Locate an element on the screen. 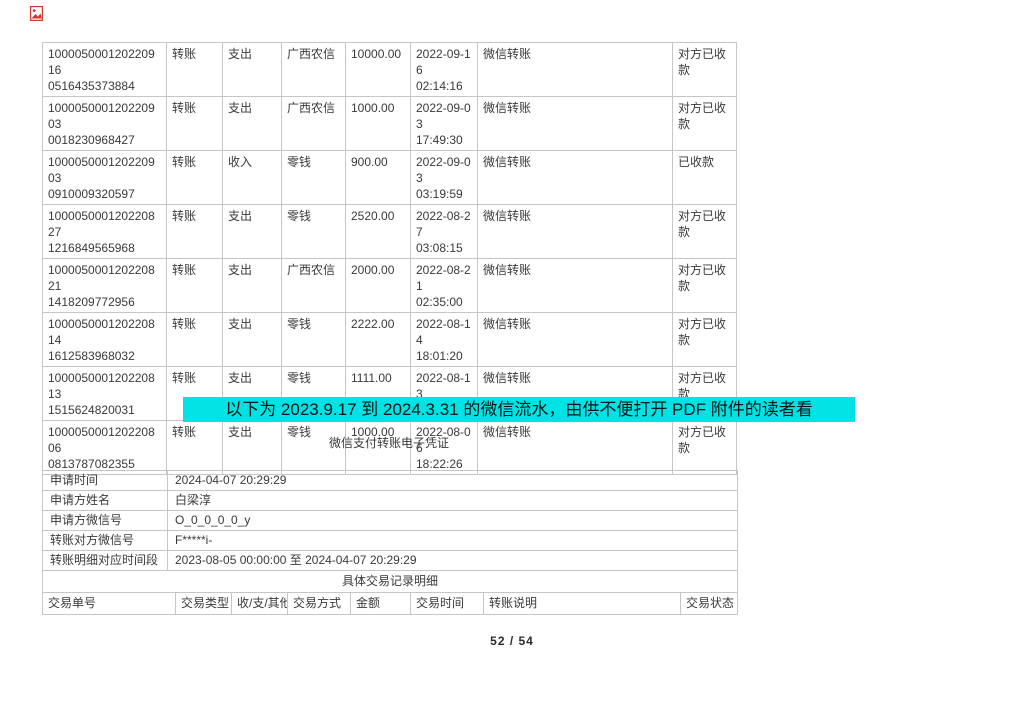 Image resolution: width=1024 pixels, height=724 pixels. table-cell: 2022-09-03 03:19:59 is located at coordinates (444, 177).